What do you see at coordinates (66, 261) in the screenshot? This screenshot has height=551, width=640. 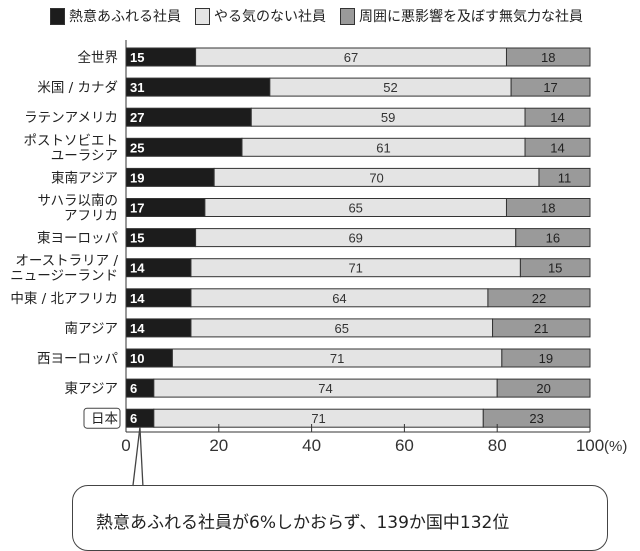 I see `category-label: オーストラリア /` at bounding box center [66, 261].